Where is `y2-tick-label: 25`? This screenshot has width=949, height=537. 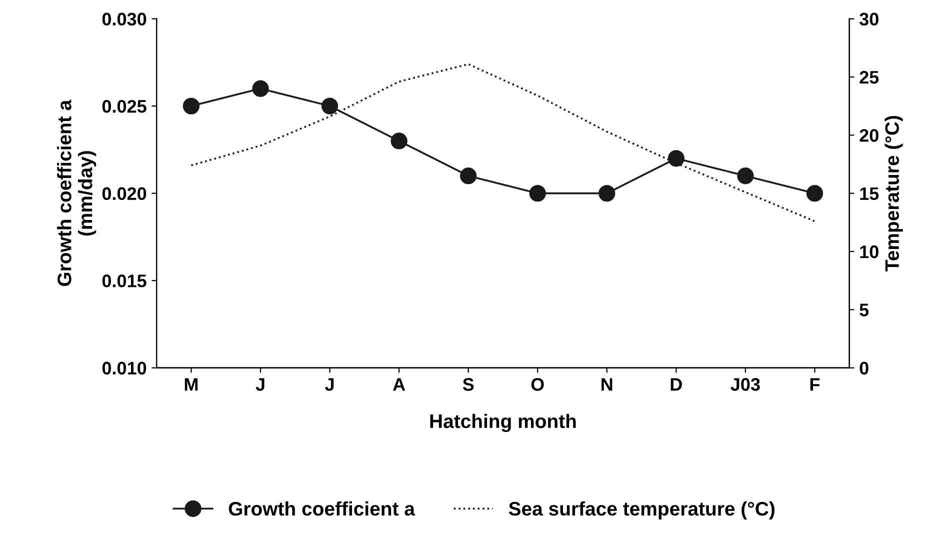
y2-tick-label: 25 is located at coordinates (869, 77).